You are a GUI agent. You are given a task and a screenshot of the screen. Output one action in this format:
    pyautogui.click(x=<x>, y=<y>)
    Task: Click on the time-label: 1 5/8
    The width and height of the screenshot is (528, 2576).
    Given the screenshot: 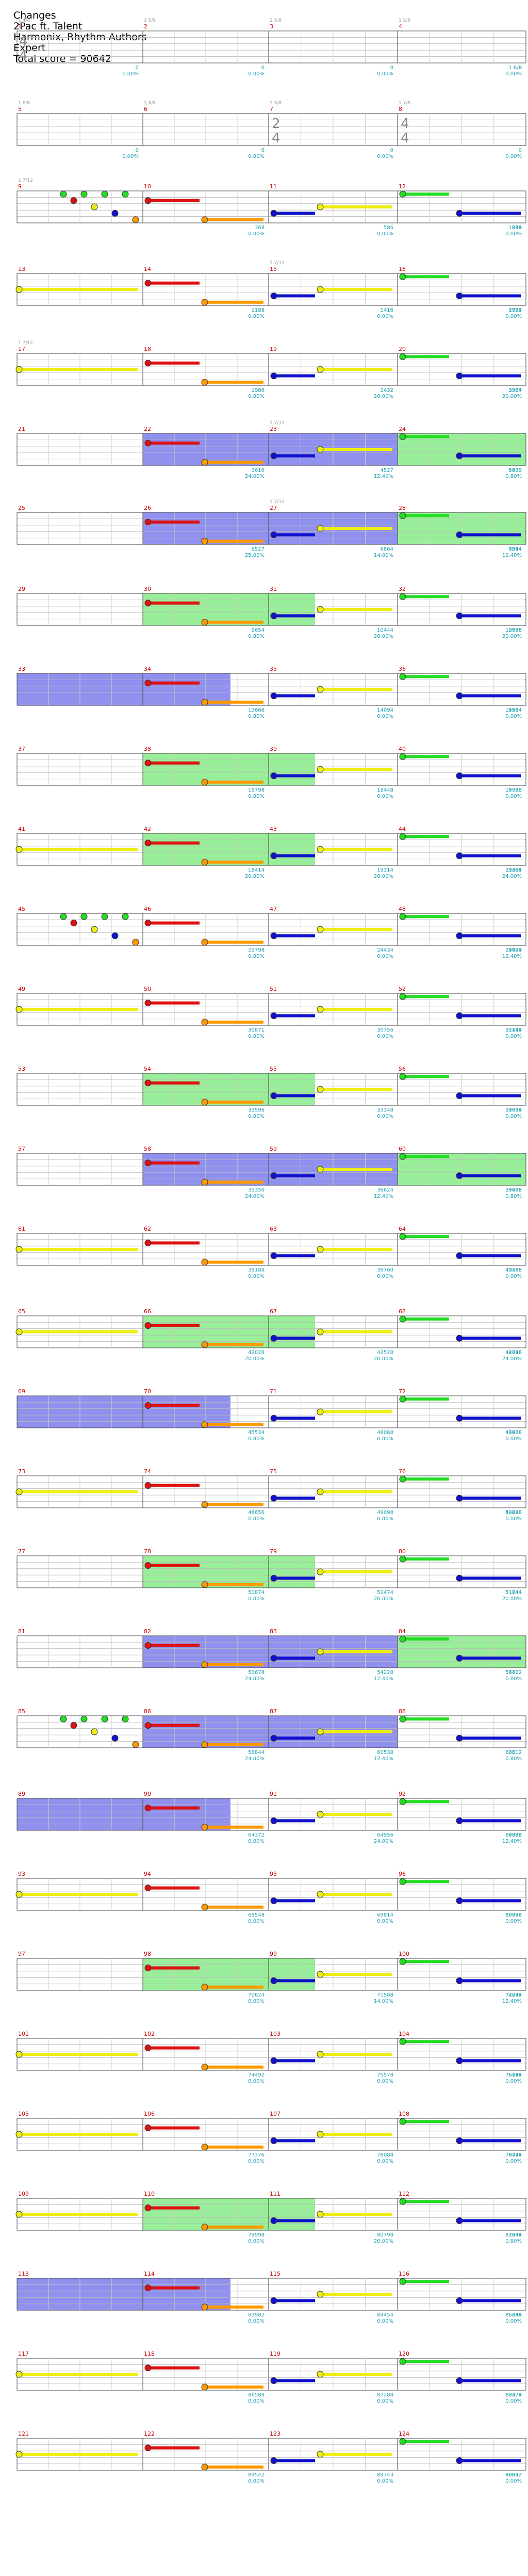 What is the action you would take?
    pyautogui.click(x=404, y=21)
    